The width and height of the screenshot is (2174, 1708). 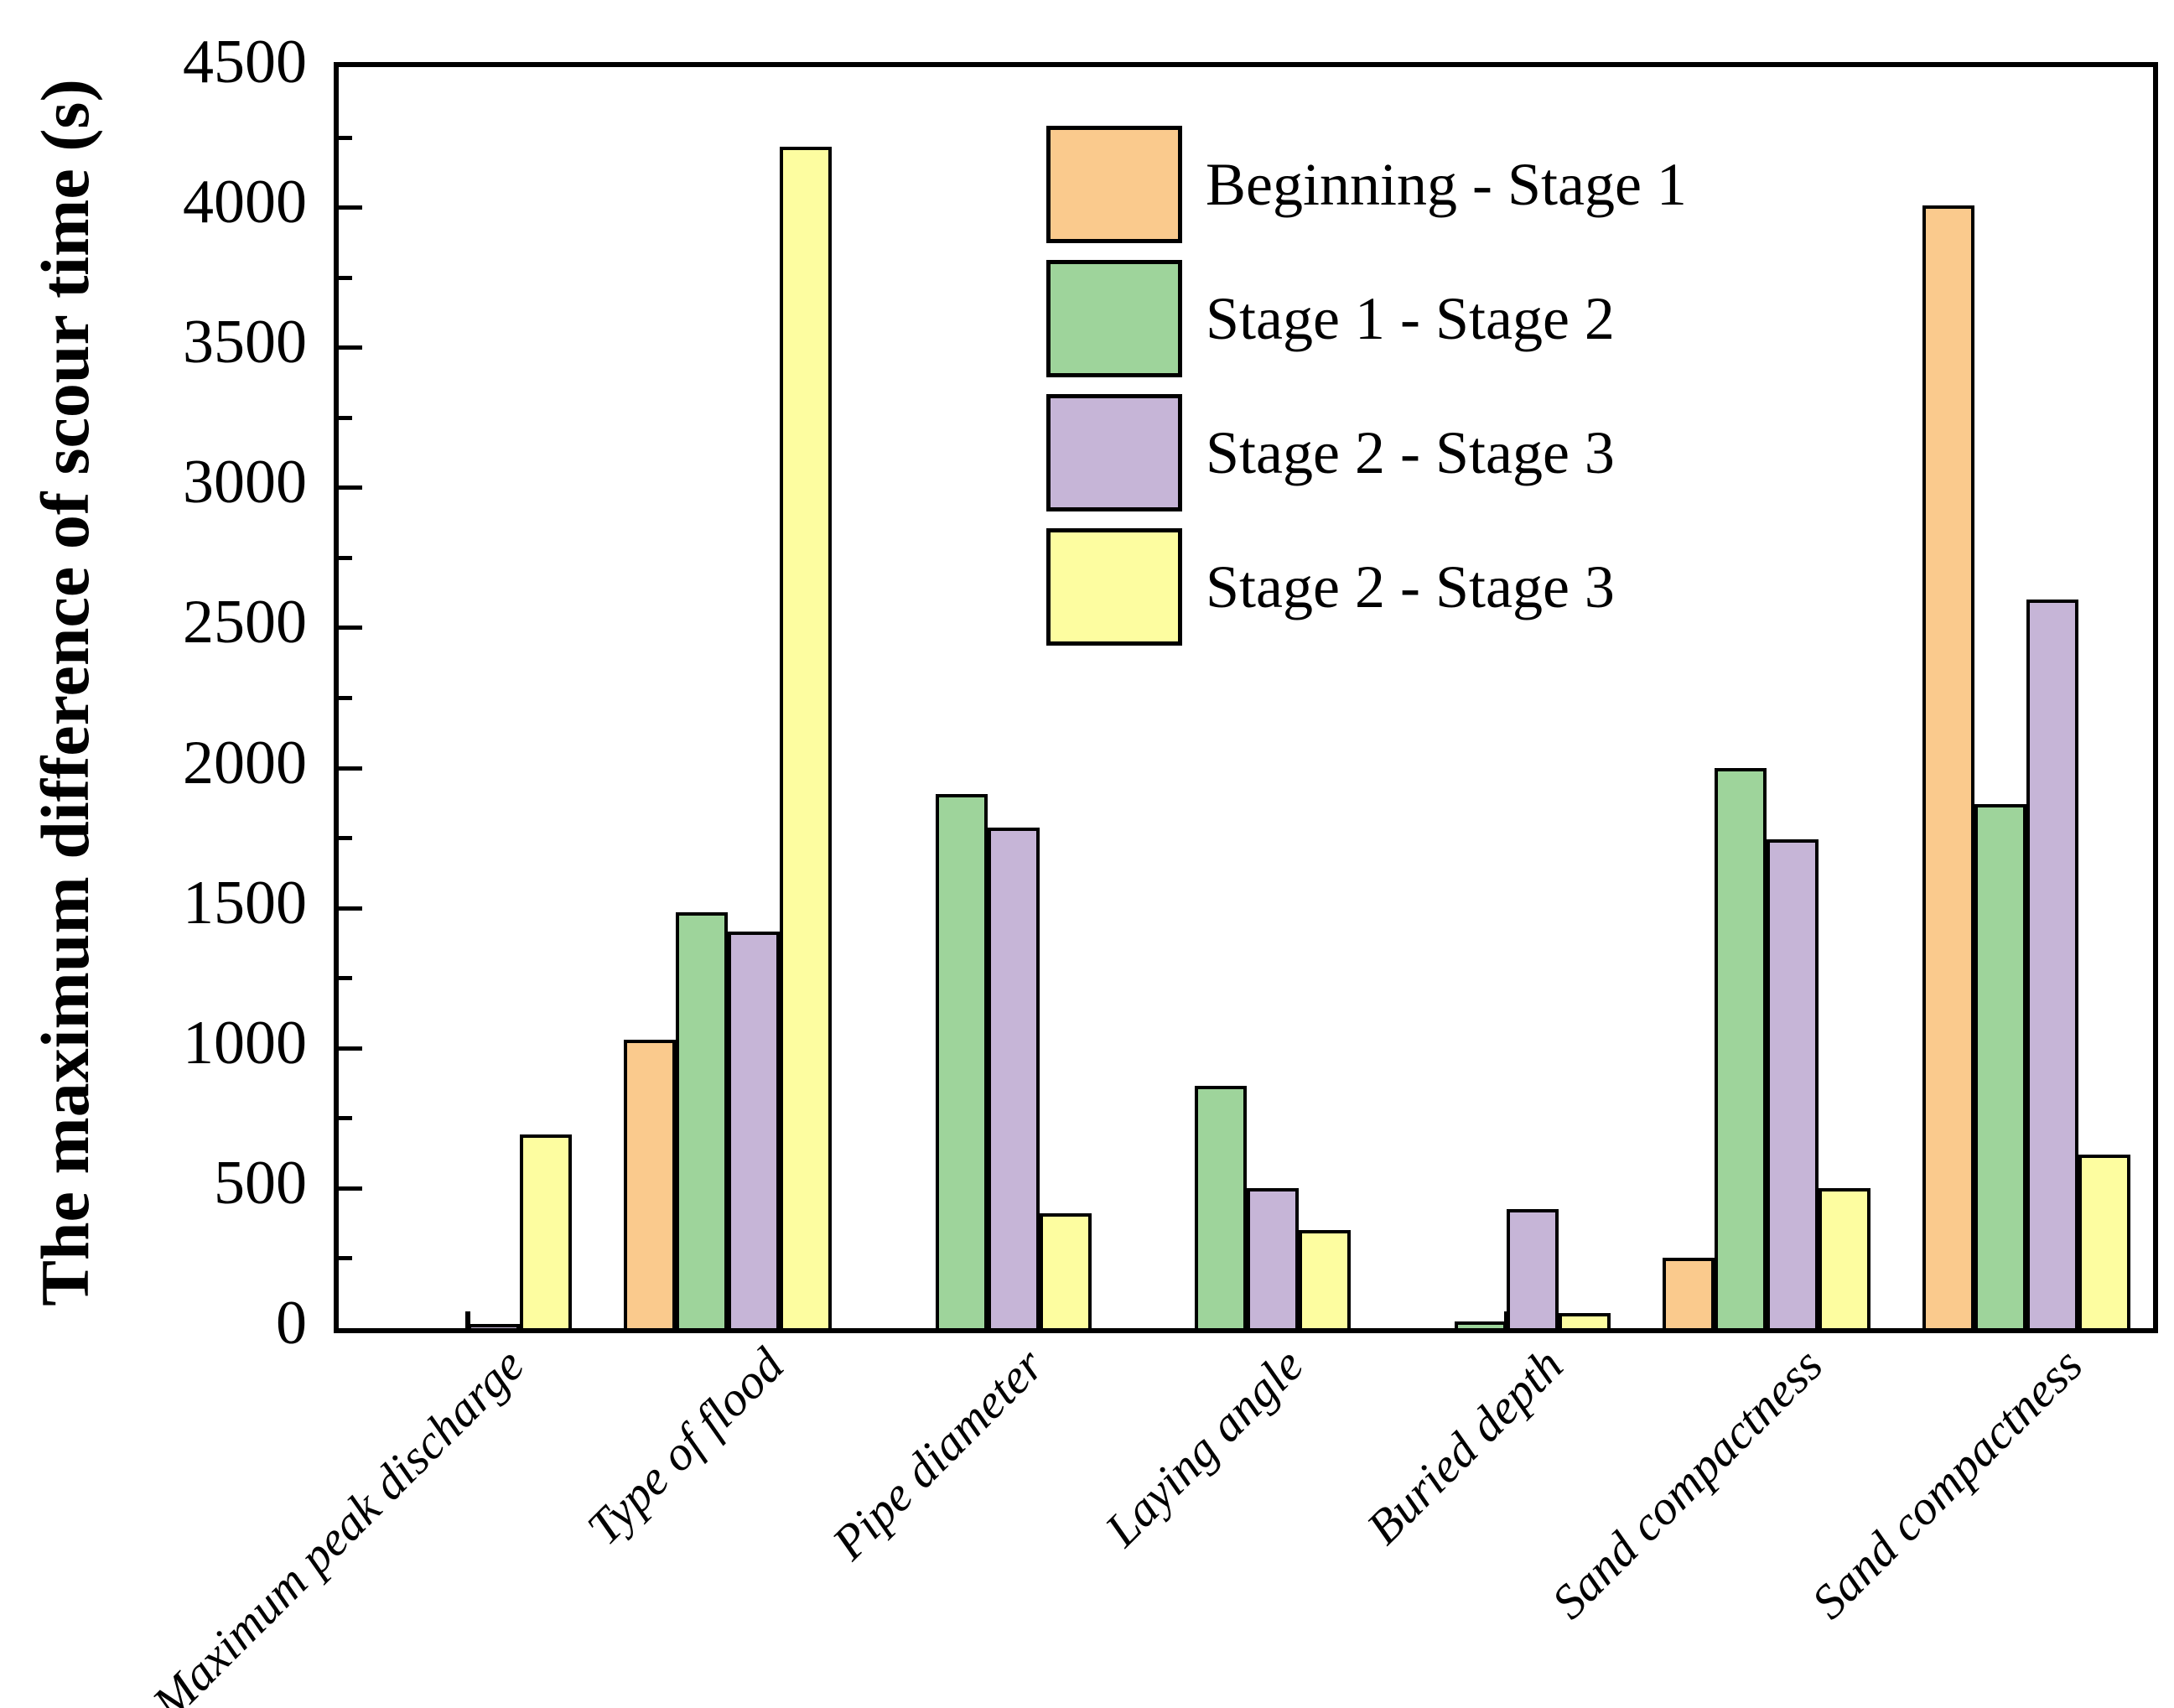 I want to click on y-tick-label: 4000, so click(x=245, y=203).